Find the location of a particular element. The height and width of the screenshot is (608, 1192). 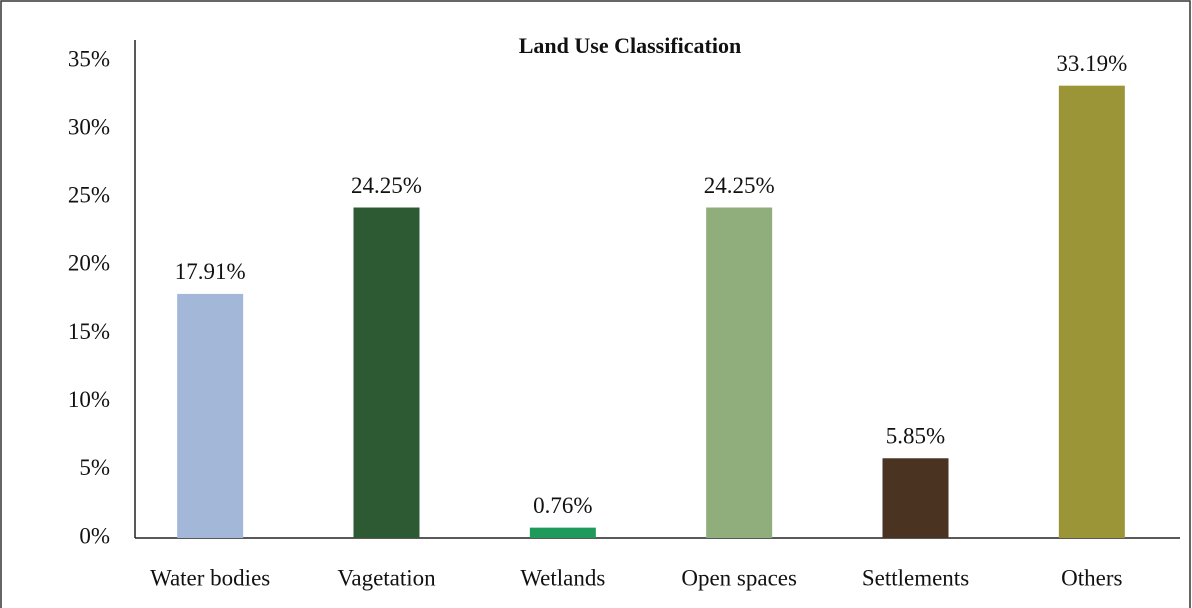

data-label: 17.91% is located at coordinates (210, 271).